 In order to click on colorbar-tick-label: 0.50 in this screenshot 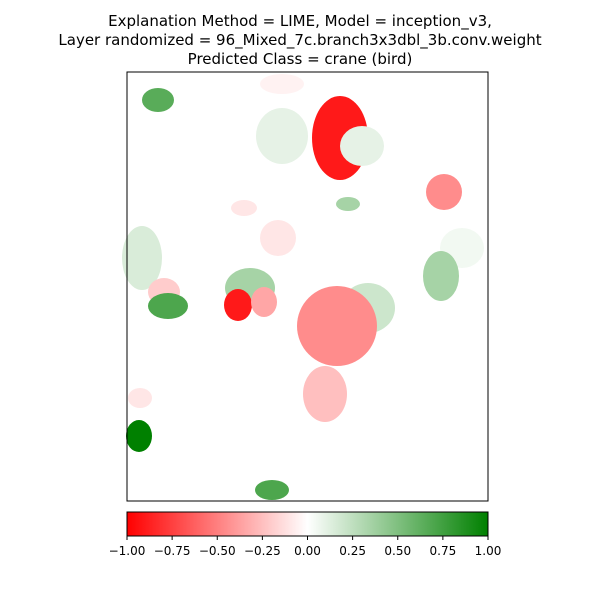, I will do `click(397, 551)`.